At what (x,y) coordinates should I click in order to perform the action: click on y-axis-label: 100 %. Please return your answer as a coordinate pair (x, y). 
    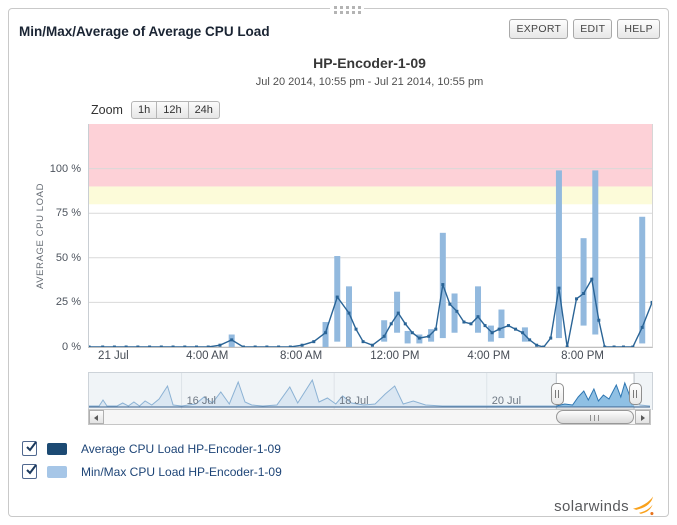
    Looking at the image, I should click on (65, 168).